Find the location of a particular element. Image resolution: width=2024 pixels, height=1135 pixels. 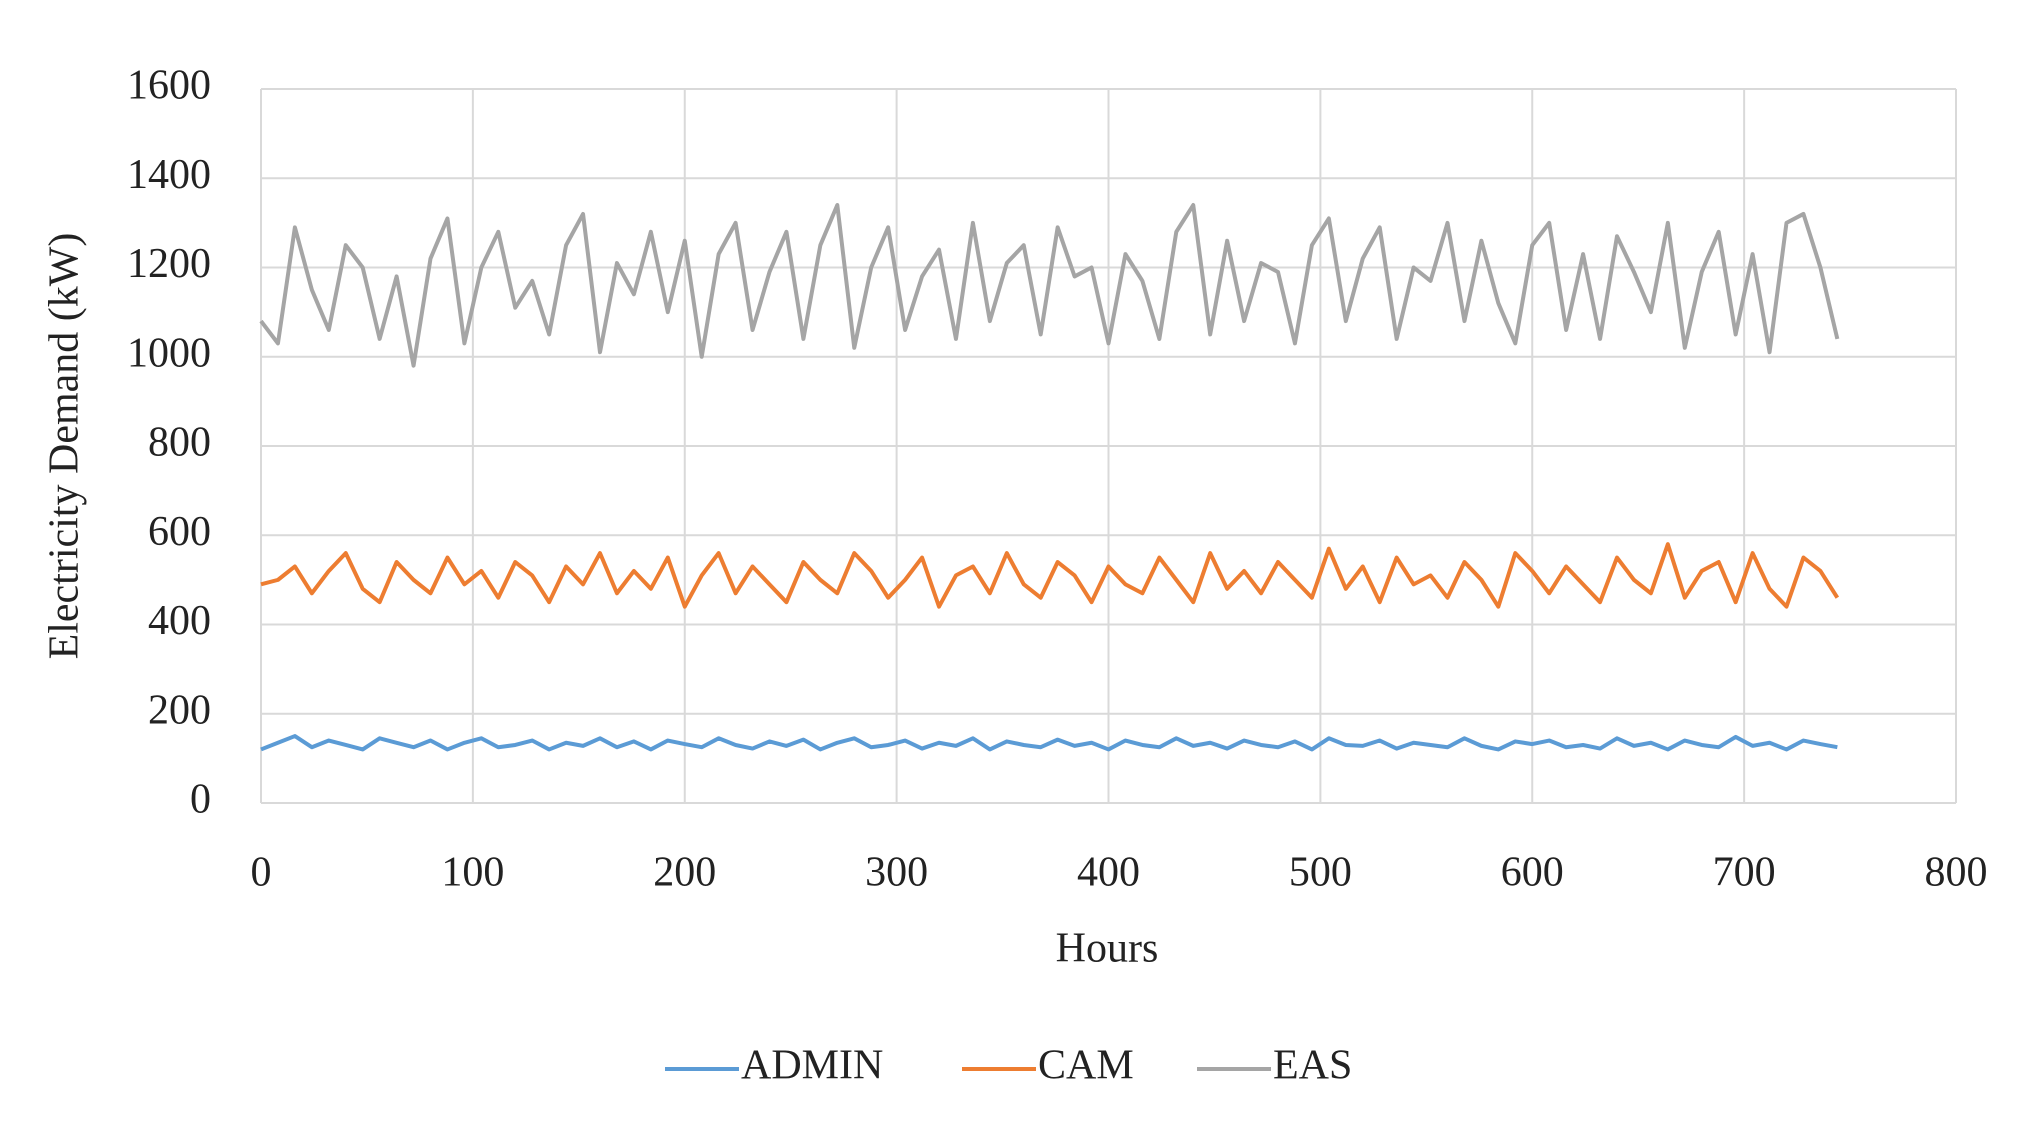

y-tick-label: 400 is located at coordinates (179, 621).